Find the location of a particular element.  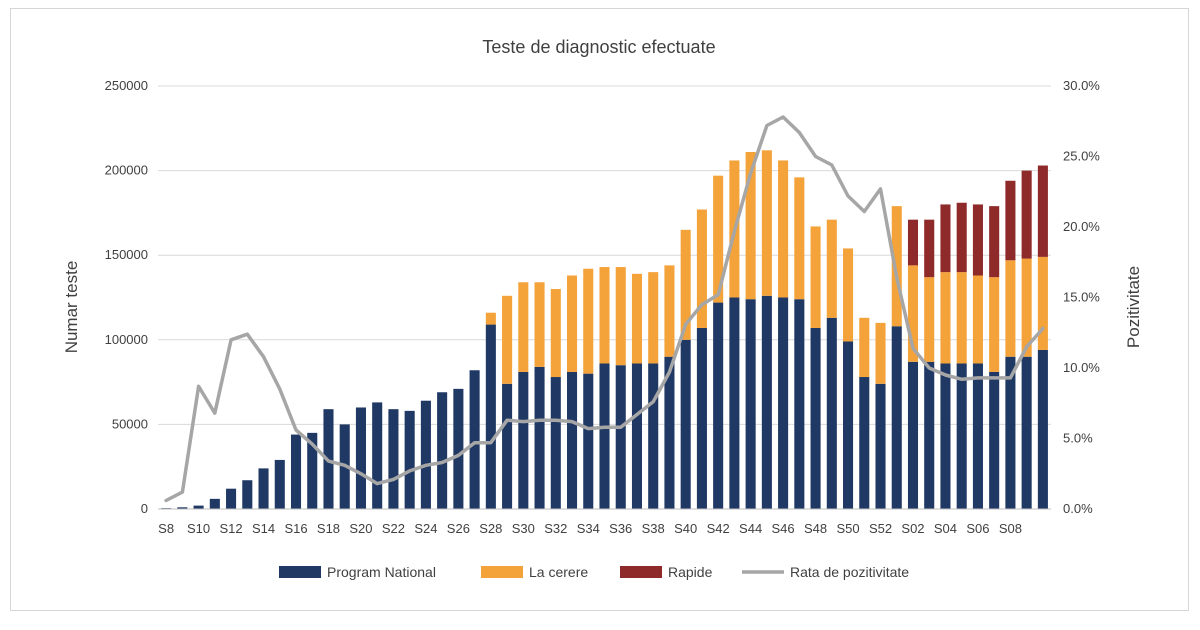

x-tick-label: S32 is located at coordinates (555, 528).